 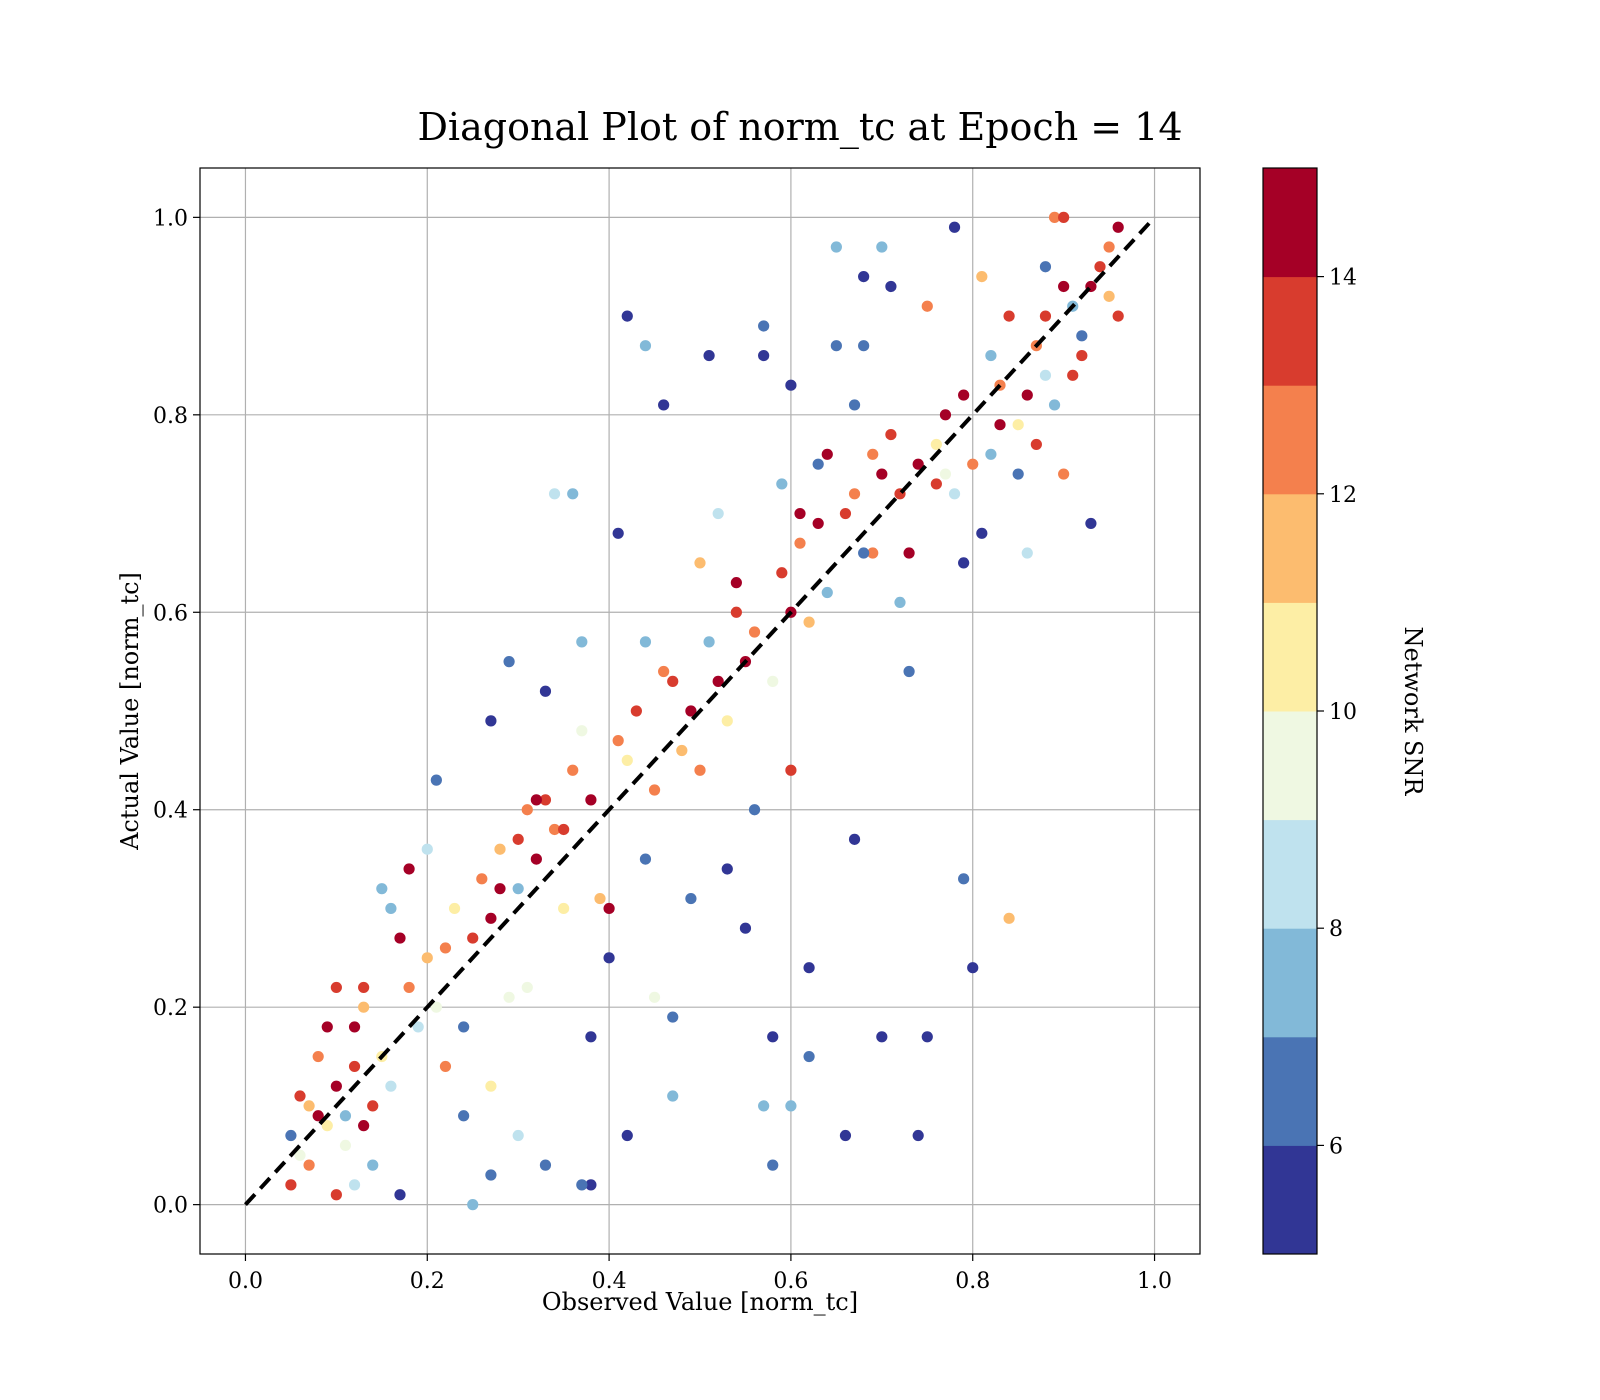 What do you see at coordinates (170, 1008) in the screenshot?
I see `y-tick-label: 0.2` at bounding box center [170, 1008].